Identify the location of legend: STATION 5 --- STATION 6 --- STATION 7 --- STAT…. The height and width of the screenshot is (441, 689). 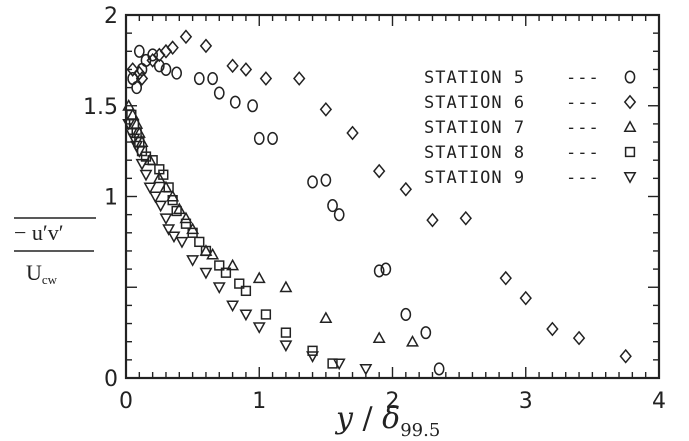
(530, 128).